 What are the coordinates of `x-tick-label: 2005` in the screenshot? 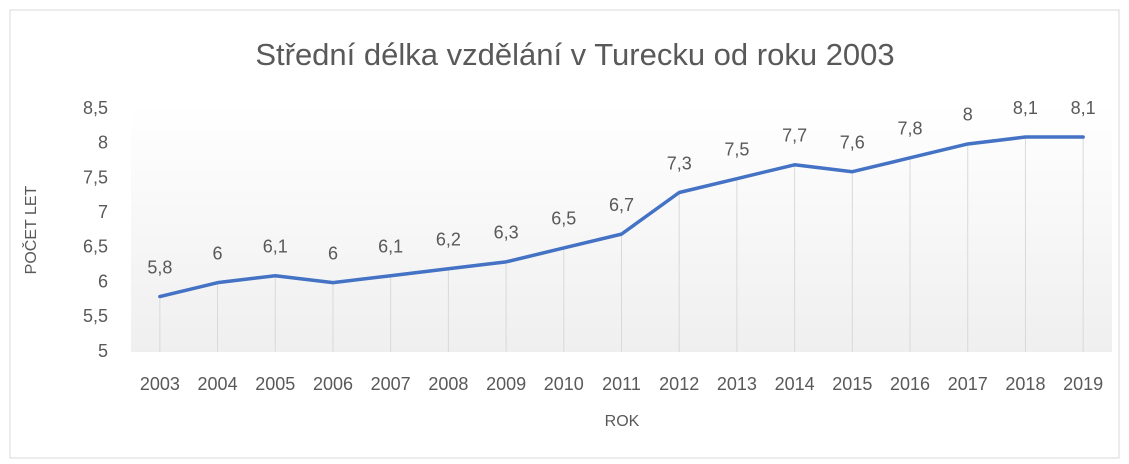 It's located at (275, 384).